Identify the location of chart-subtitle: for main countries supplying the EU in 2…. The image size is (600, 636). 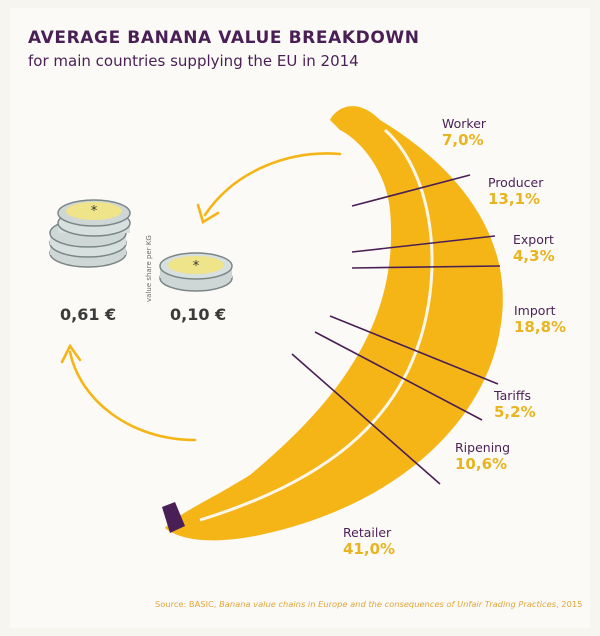
(193, 61).